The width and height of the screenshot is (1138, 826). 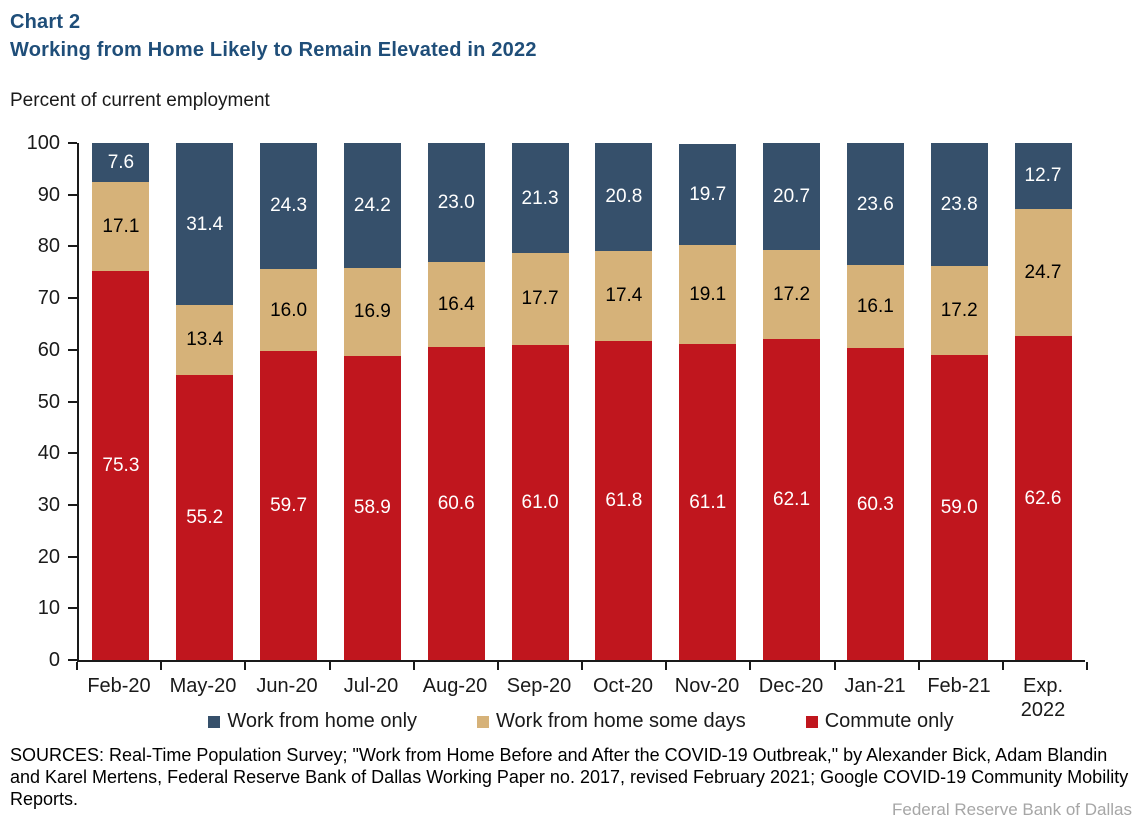 I want to click on segment-value-label: 19.1, so click(x=708, y=295).